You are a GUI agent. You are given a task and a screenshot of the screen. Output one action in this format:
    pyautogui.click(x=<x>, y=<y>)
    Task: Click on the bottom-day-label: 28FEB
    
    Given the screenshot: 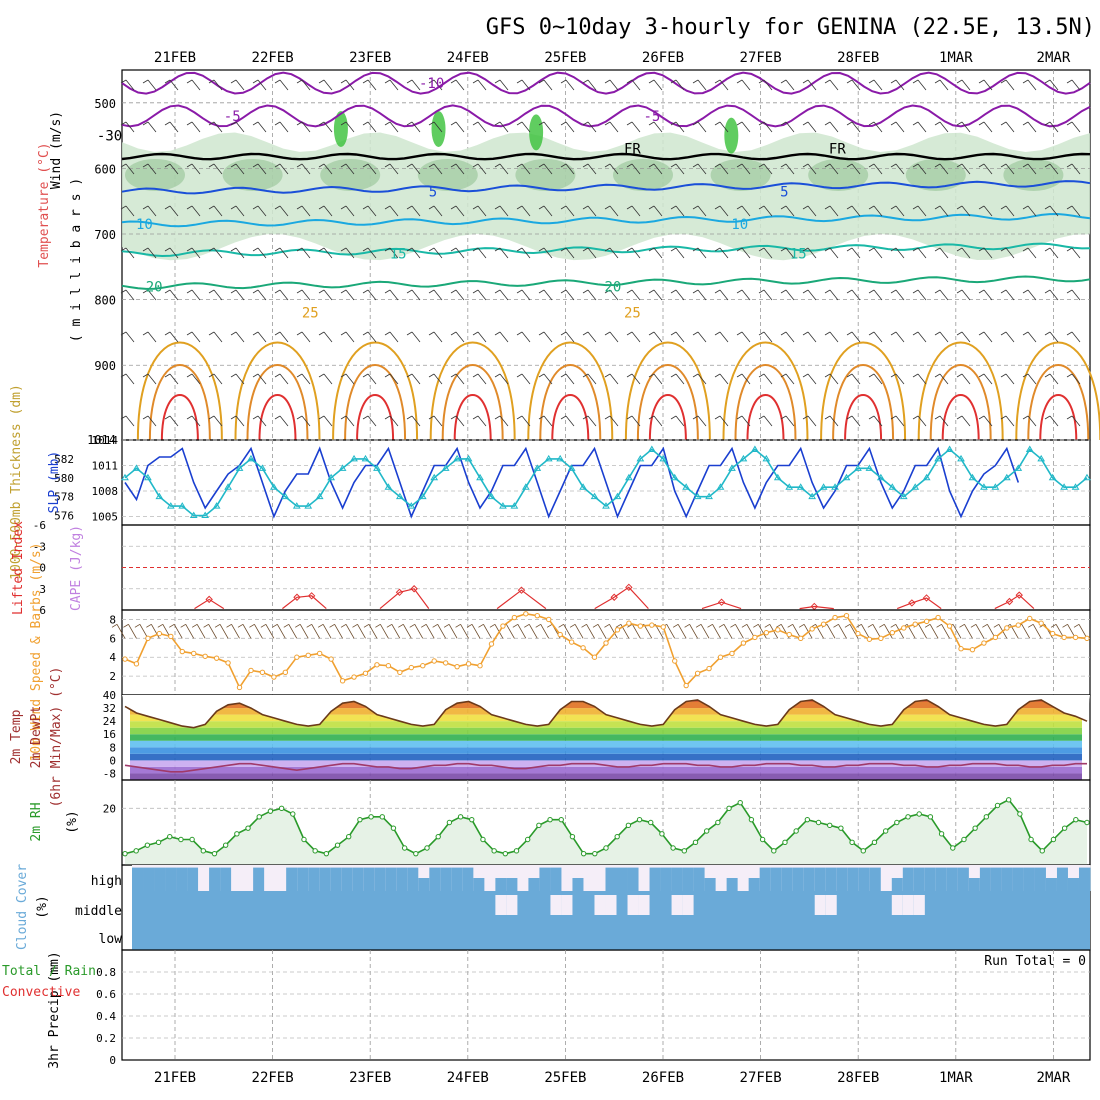 What is the action you would take?
    pyautogui.click(x=858, y=1078)
    